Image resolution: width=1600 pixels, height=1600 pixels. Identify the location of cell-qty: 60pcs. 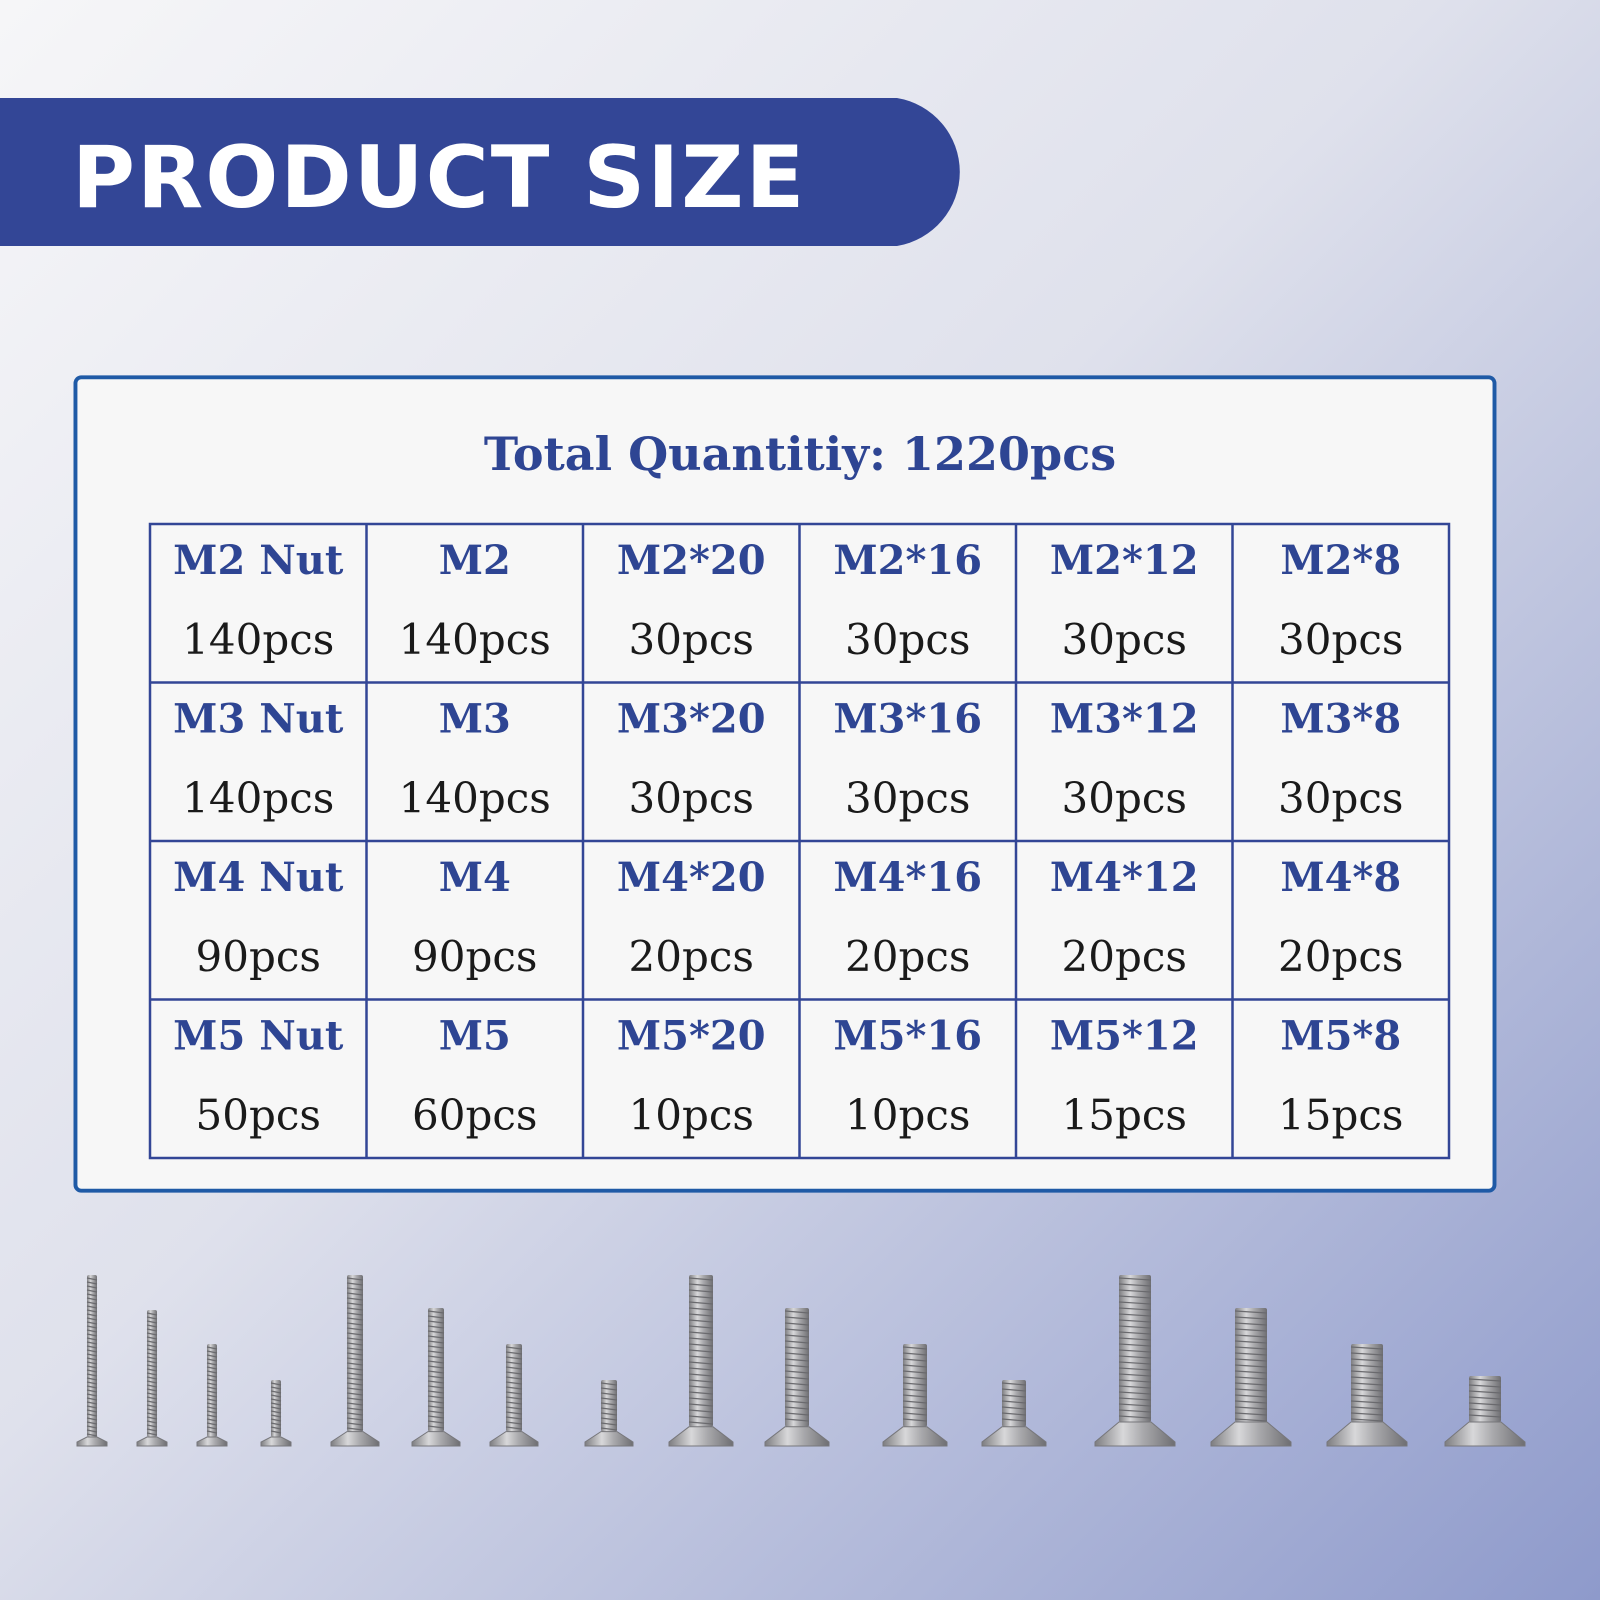
(474, 1115).